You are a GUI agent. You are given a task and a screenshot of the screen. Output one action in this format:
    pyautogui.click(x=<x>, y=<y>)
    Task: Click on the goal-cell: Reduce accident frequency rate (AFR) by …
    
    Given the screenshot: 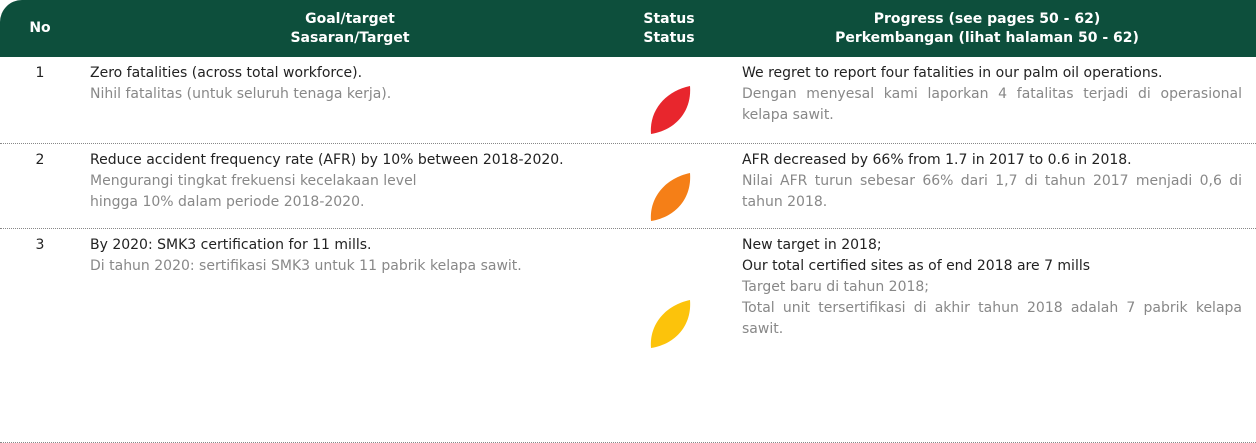 What is the action you would take?
    pyautogui.click(x=350, y=181)
    